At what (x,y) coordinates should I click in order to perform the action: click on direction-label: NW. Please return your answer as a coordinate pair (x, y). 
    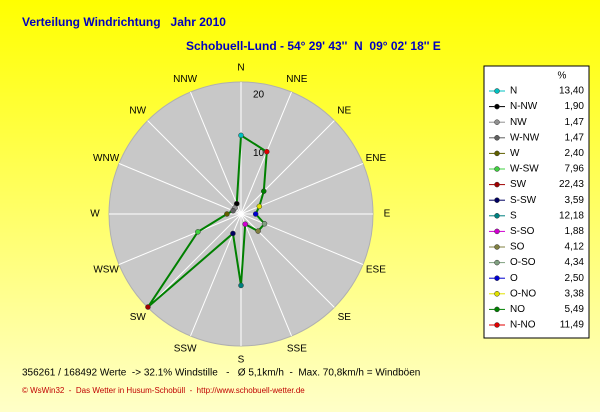
    Looking at the image, I should click on (137, 110).